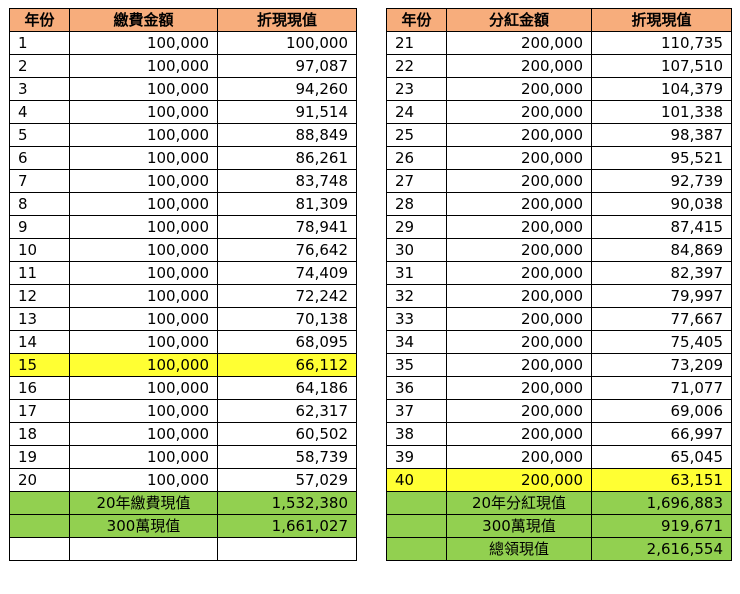  What do you see at coordinates (559, 319) in the screenshot?
I see `table-row: 33 200,000 77,667` at bounding box center [559, 319].